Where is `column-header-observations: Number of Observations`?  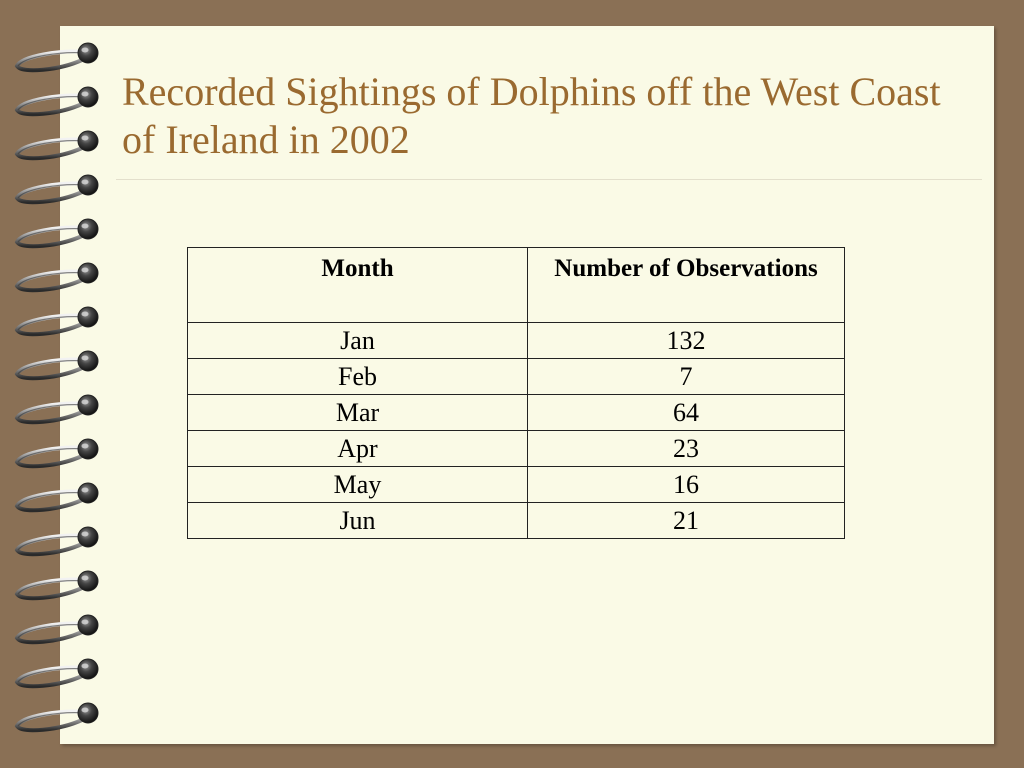 column-header-observations: Number of Observations is located at coordinates (686, 285).